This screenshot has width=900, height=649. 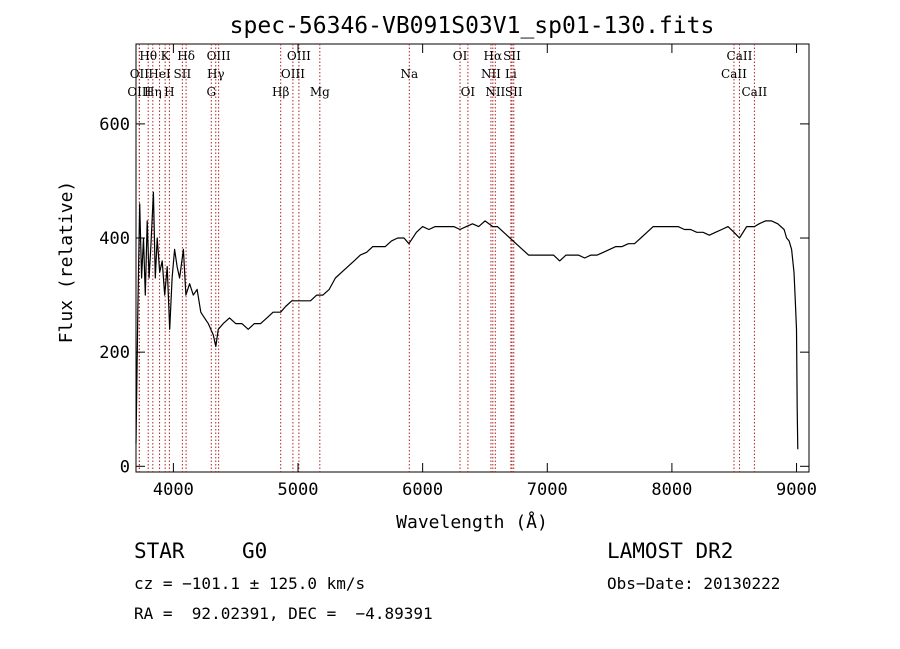 I want to click on y-tick-label-400: 400, so click(x=114, y=239).